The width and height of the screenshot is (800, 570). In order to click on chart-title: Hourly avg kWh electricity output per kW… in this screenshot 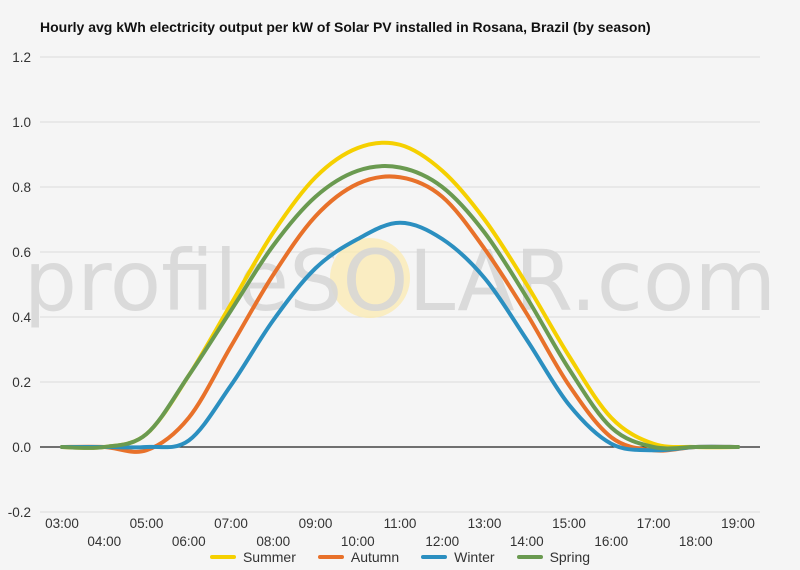, I will do `click(345, 27)`.